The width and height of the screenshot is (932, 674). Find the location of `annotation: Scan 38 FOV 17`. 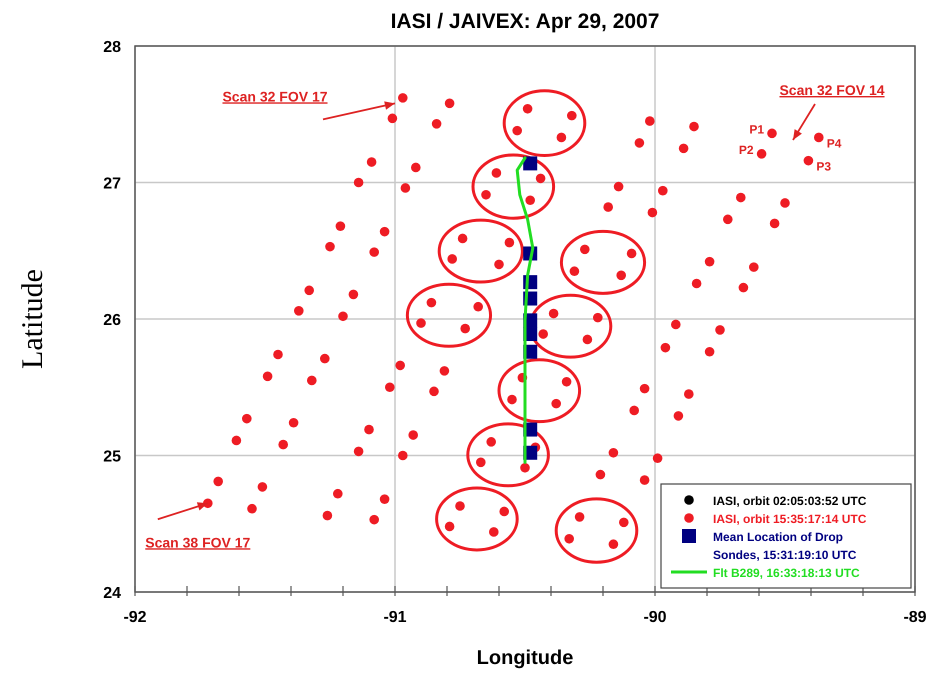

annotation: Scan 38 FOV 17 is located at coordinates (198, 542).